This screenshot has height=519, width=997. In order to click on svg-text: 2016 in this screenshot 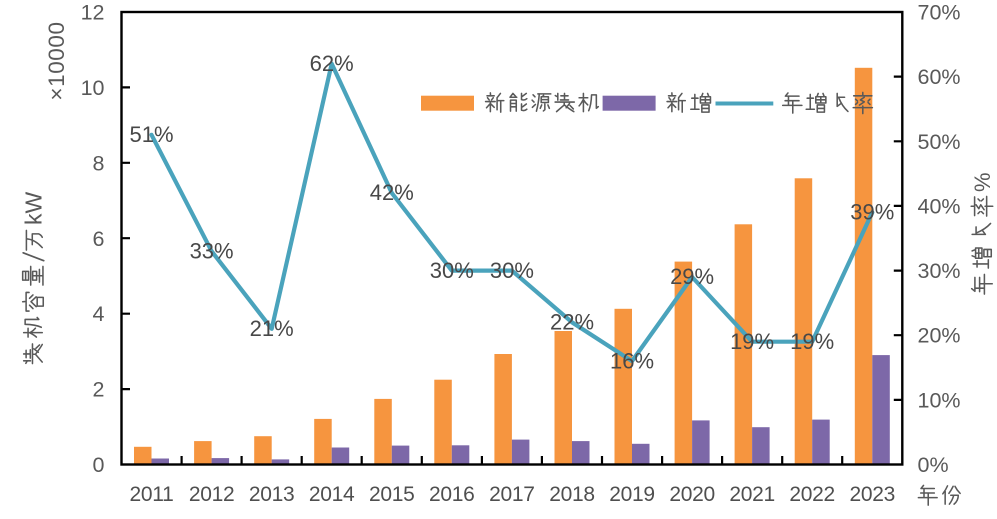, I will do `click(452, 494)`.